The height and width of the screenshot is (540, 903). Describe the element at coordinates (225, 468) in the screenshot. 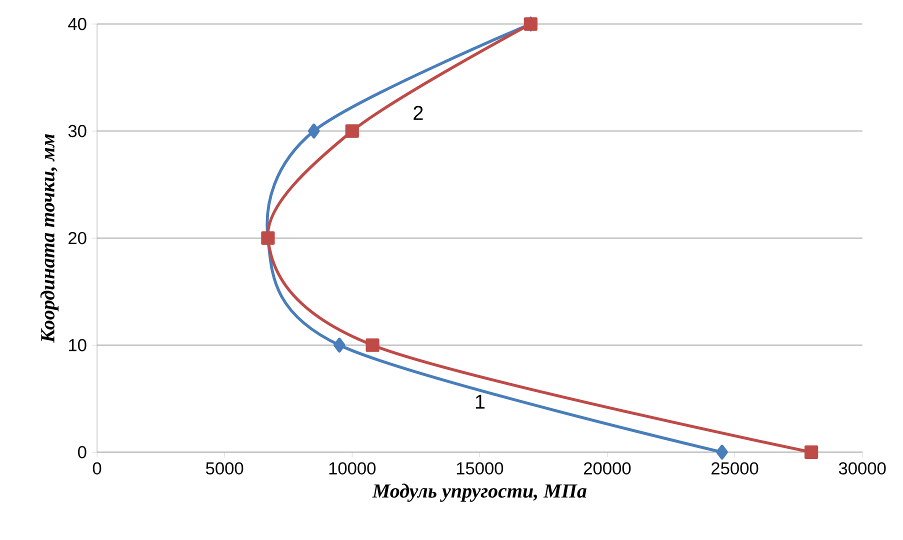

I see `x-tick-label: 5000` at that location.